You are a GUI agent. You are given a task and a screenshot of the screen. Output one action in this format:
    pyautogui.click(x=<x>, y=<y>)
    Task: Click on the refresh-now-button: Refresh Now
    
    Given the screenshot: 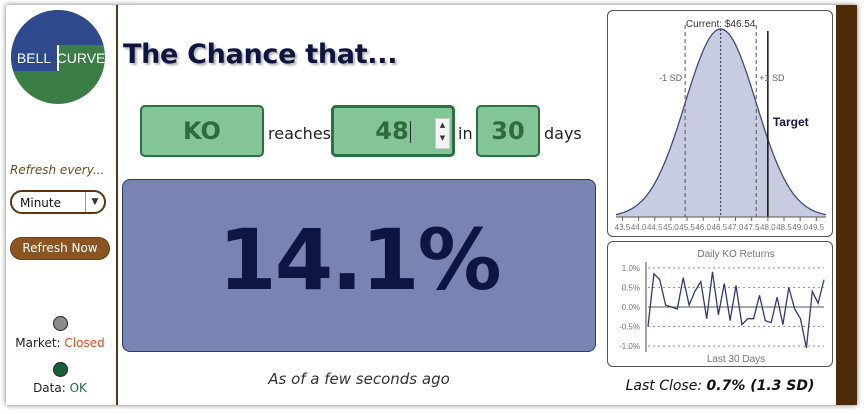 What is the action you would take?
    pyautogui.click(x=60, y=248)
    